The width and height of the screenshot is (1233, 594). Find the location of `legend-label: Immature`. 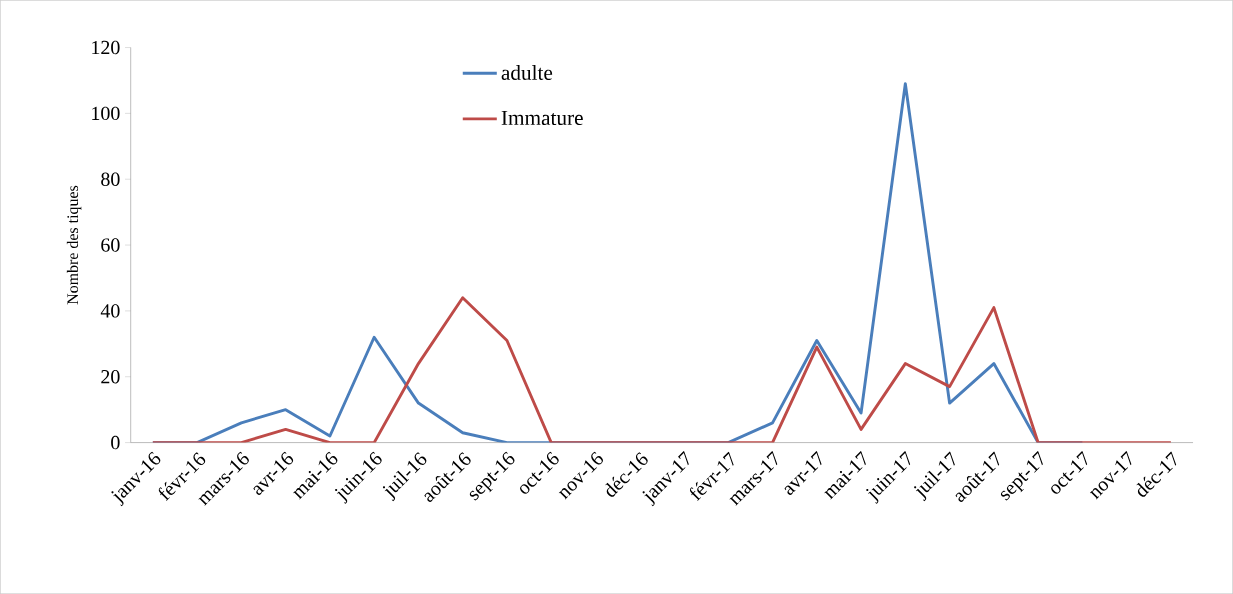

legend-label: Immature is located at coordinates (542, 118).